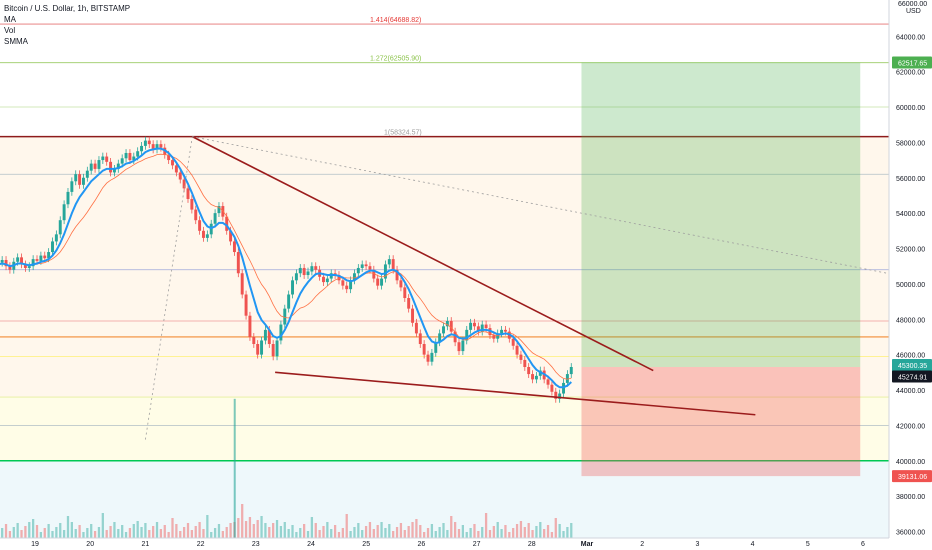 This screenshot has height=550, width=932. I want to click on position-stop-zone, so click(721, 422).